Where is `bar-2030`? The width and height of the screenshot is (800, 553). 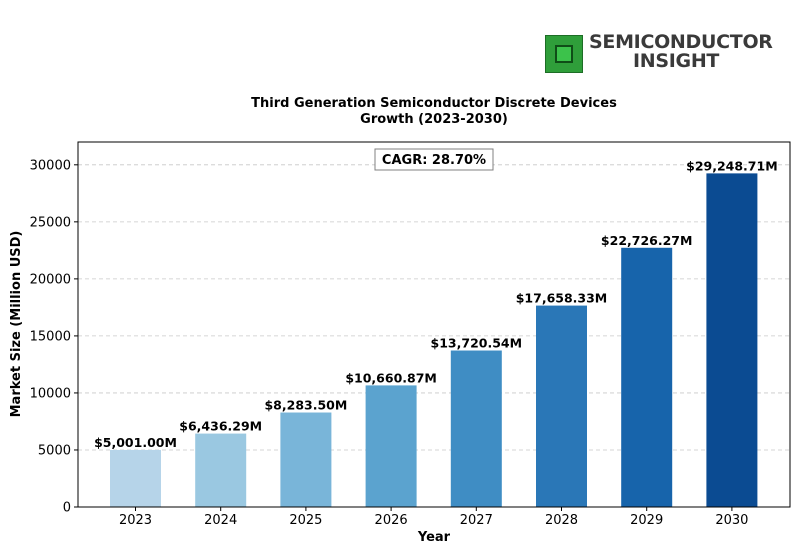 bar-2030 is located at coordinates (732, 340).